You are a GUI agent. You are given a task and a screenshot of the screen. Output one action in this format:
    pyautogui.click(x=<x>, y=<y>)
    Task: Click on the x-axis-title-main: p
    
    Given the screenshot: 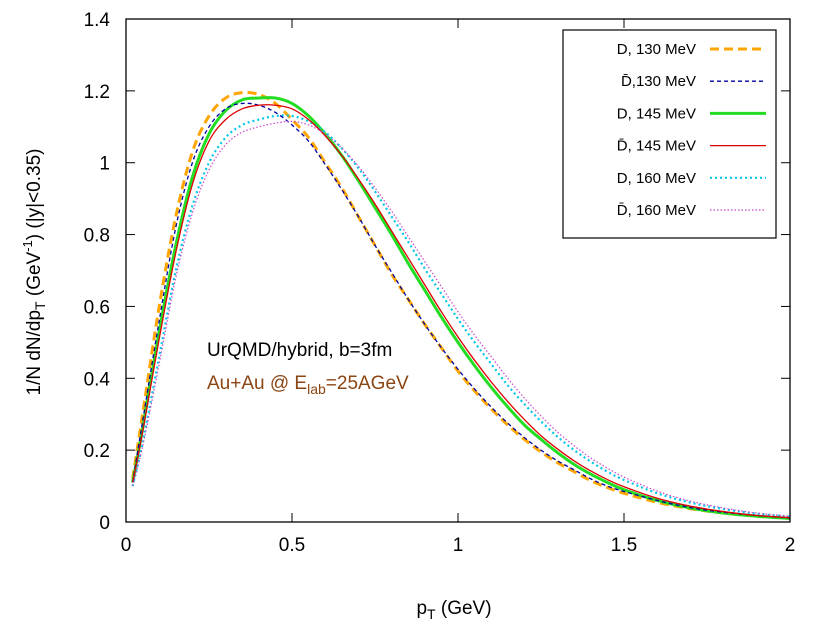 What is the action you would take?
    pyautogui.click(x=421, y=608)
    